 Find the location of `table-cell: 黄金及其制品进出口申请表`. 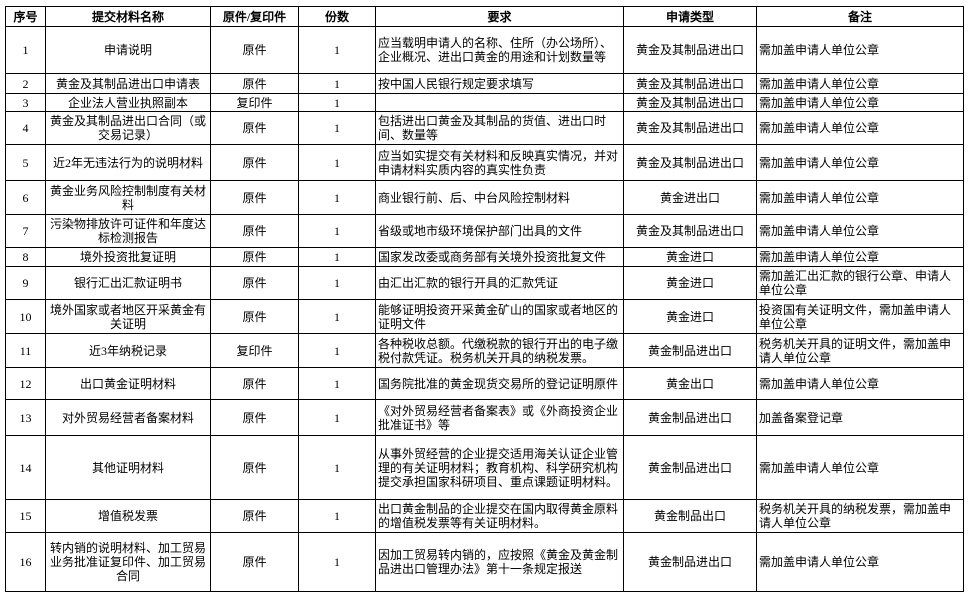

table-cell: 黄金及其制品进出口申请表 is located at coordinates (128, 83).